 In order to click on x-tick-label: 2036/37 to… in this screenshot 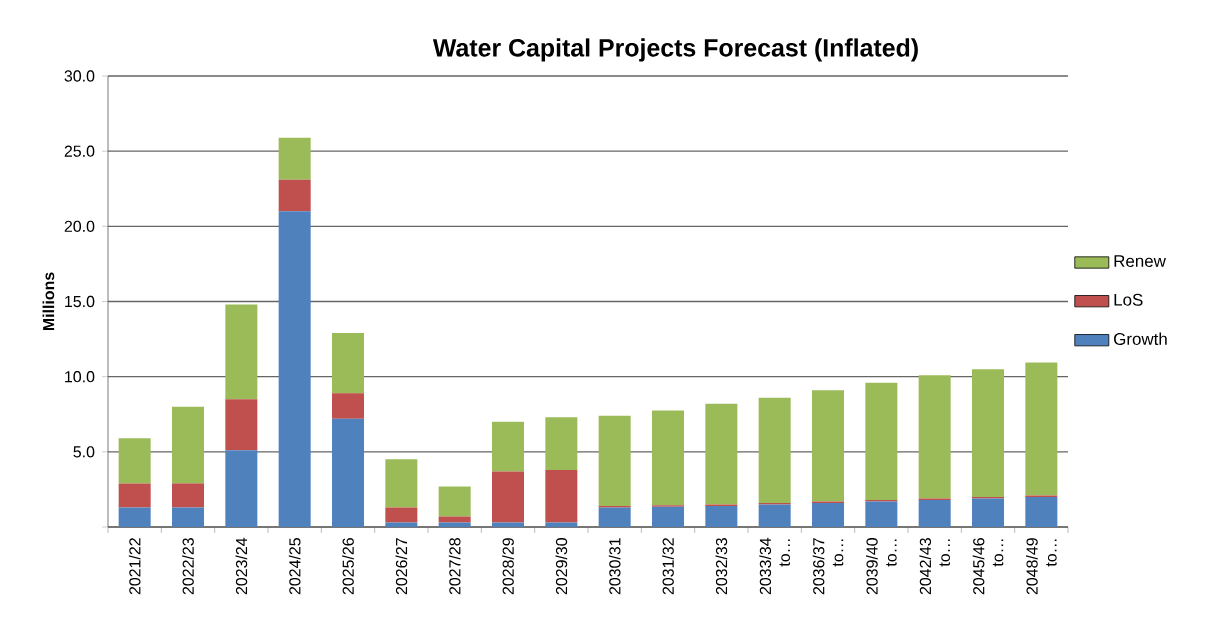, I will do `click(828, 566)`.